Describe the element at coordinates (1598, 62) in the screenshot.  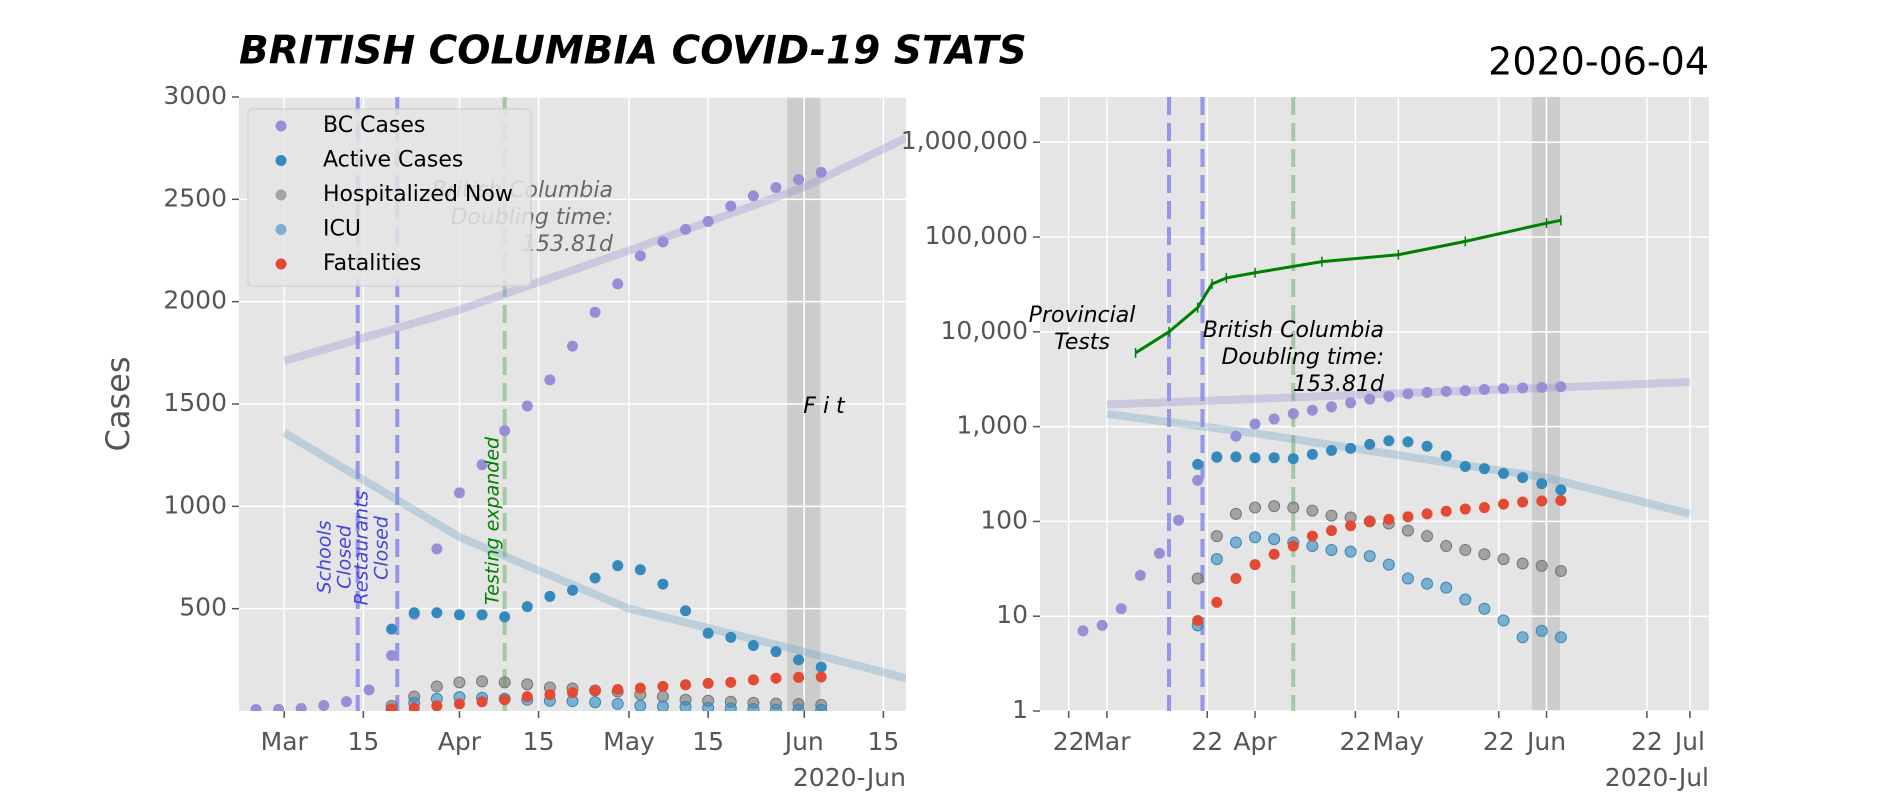
I see `date-title: 2020-06-04` at that location.